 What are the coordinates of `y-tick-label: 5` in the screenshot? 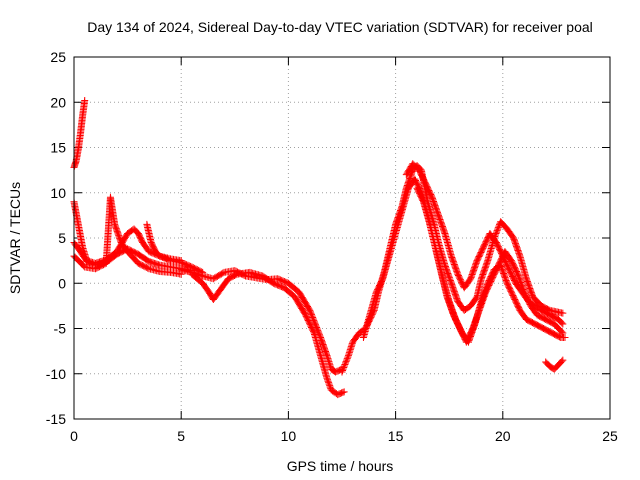 It's located at (62, 238).